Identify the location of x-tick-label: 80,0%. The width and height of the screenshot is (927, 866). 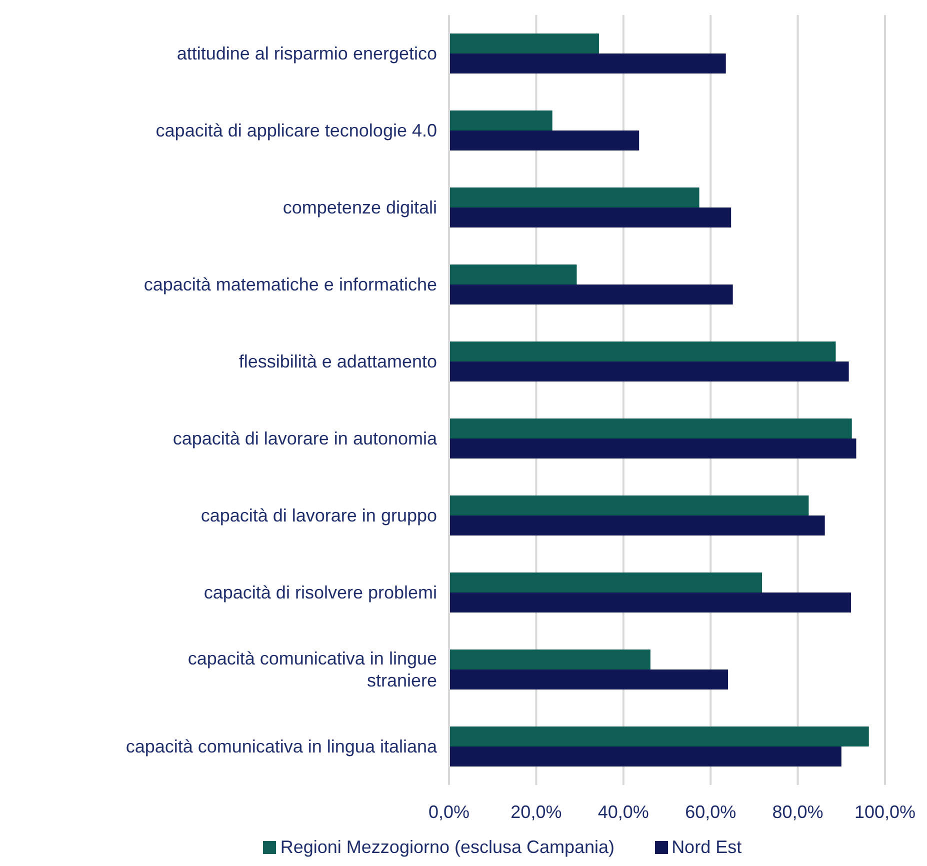
(798, 812).